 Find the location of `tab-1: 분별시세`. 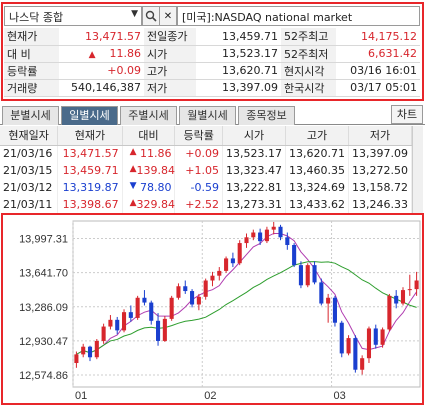

tab-1: 분별시세 is located at coordinates (30, 115).